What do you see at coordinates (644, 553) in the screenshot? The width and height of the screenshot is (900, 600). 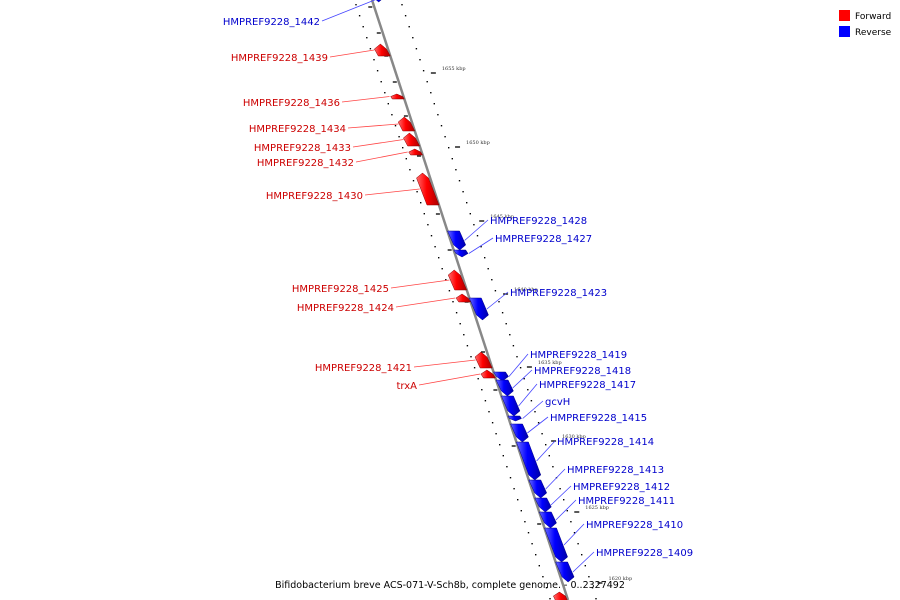 I see `gene-label: HMPREF9228_1409` at bounding box center [644, 553].